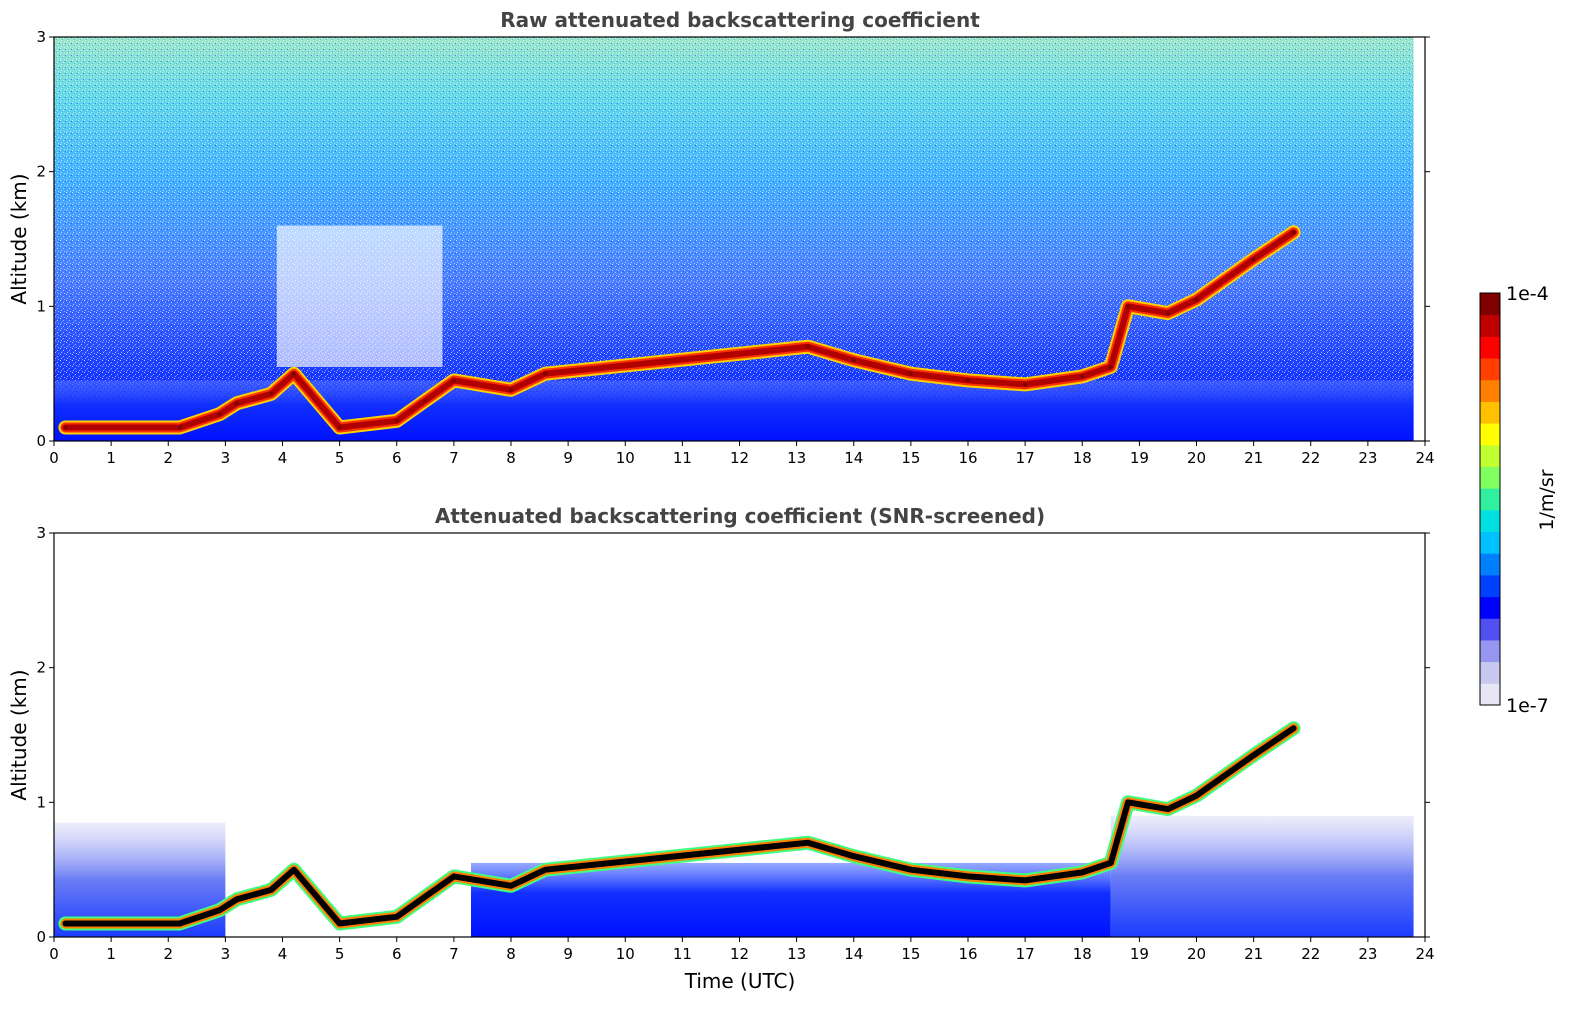 The image size is (1595, 1020). What do you see at coordinates (796, 458) in the screenshot?
I see `x-tick-label: 13` at bounding box center [796, 458].